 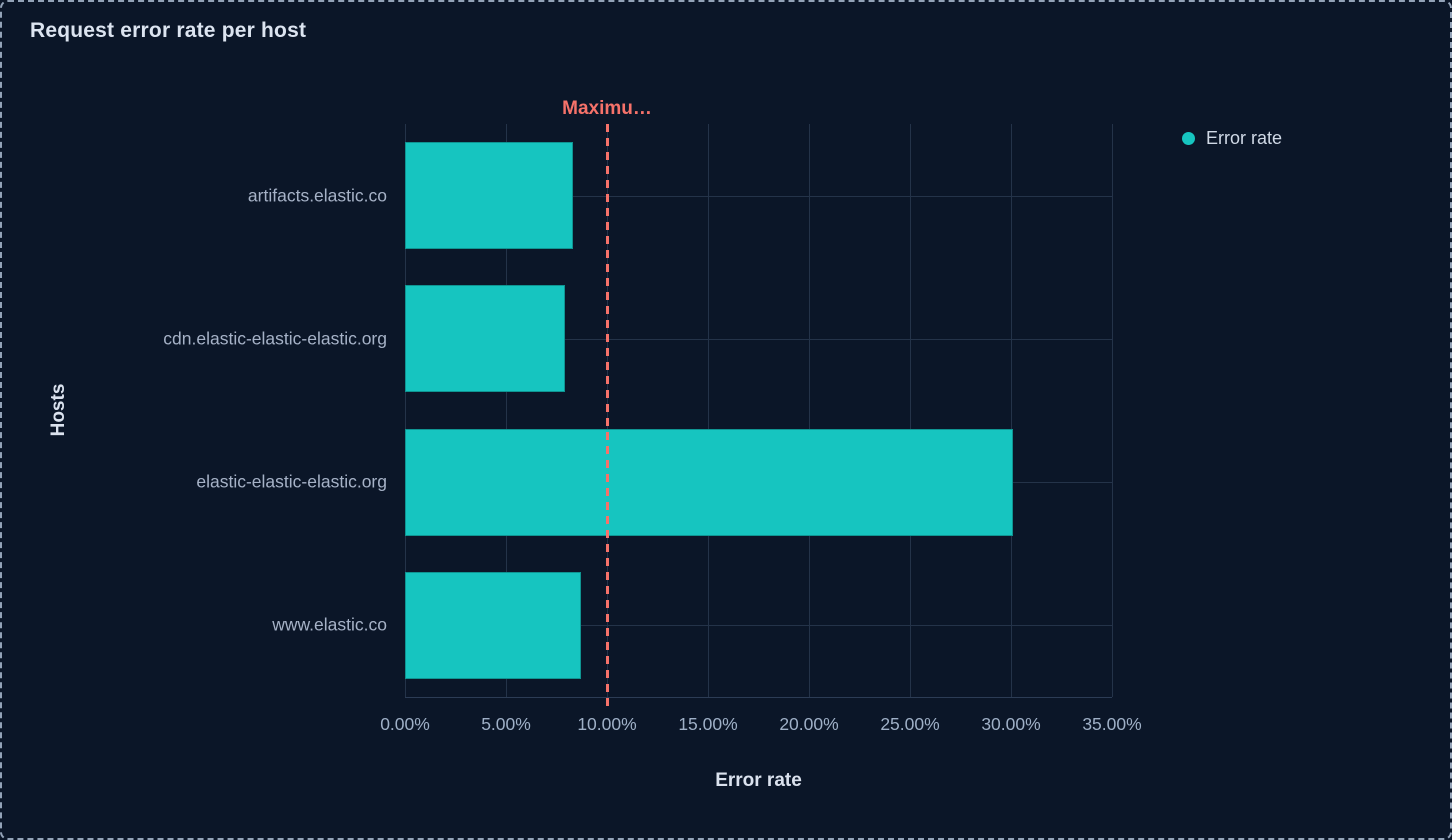 I want to click on legend-item-error-rate: Error rate, so click(x=1232, y=138).